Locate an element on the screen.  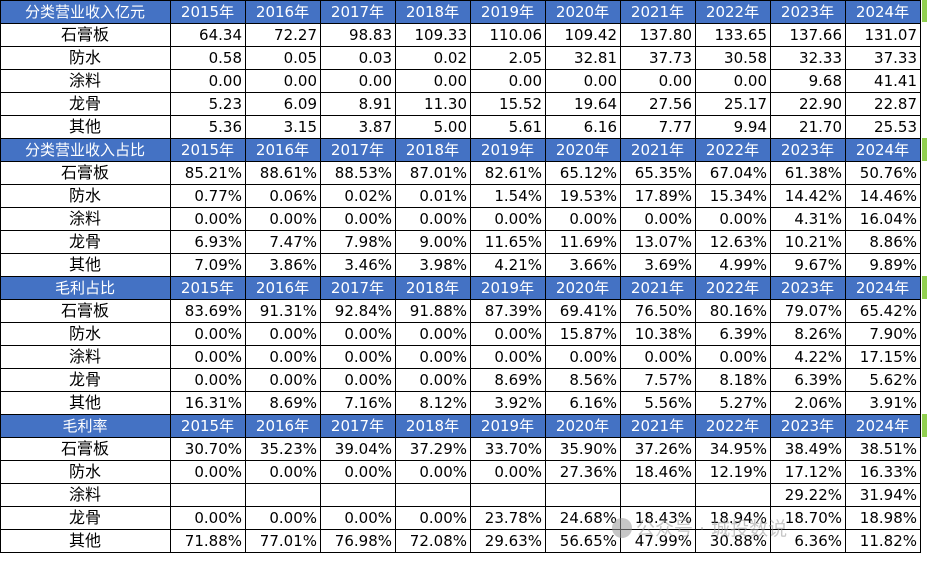
value-cell: 131.07 is located at coordinates (883, 35).